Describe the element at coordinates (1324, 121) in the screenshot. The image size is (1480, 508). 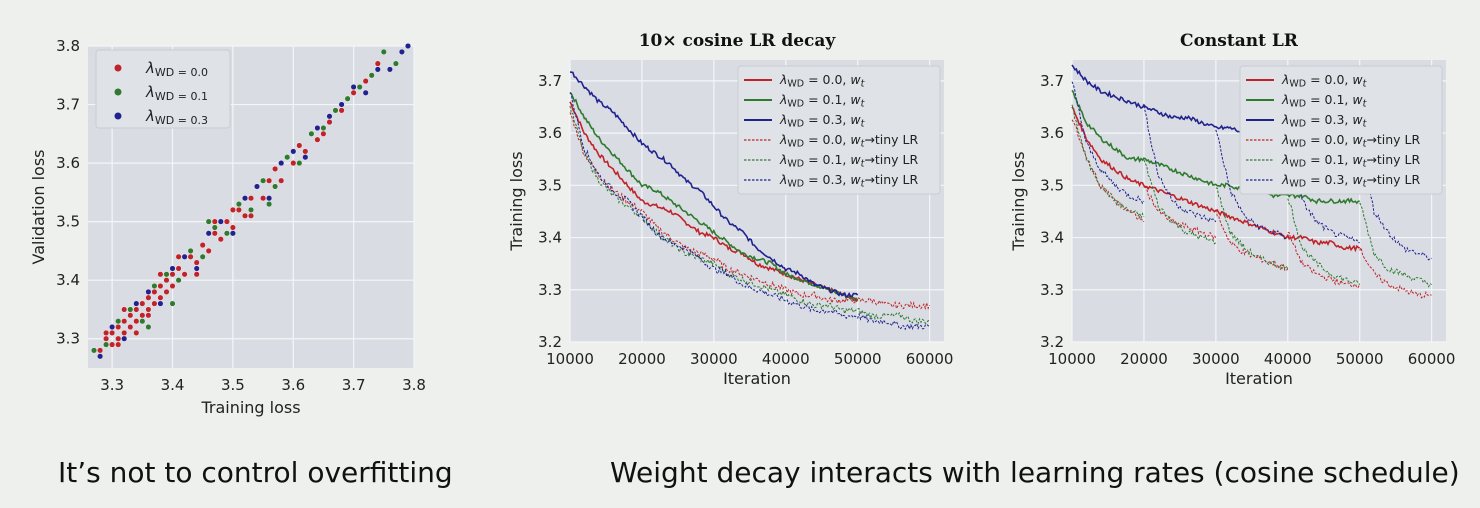
I see `constant-legend-label: λWD = 0.3, wt` at that location.